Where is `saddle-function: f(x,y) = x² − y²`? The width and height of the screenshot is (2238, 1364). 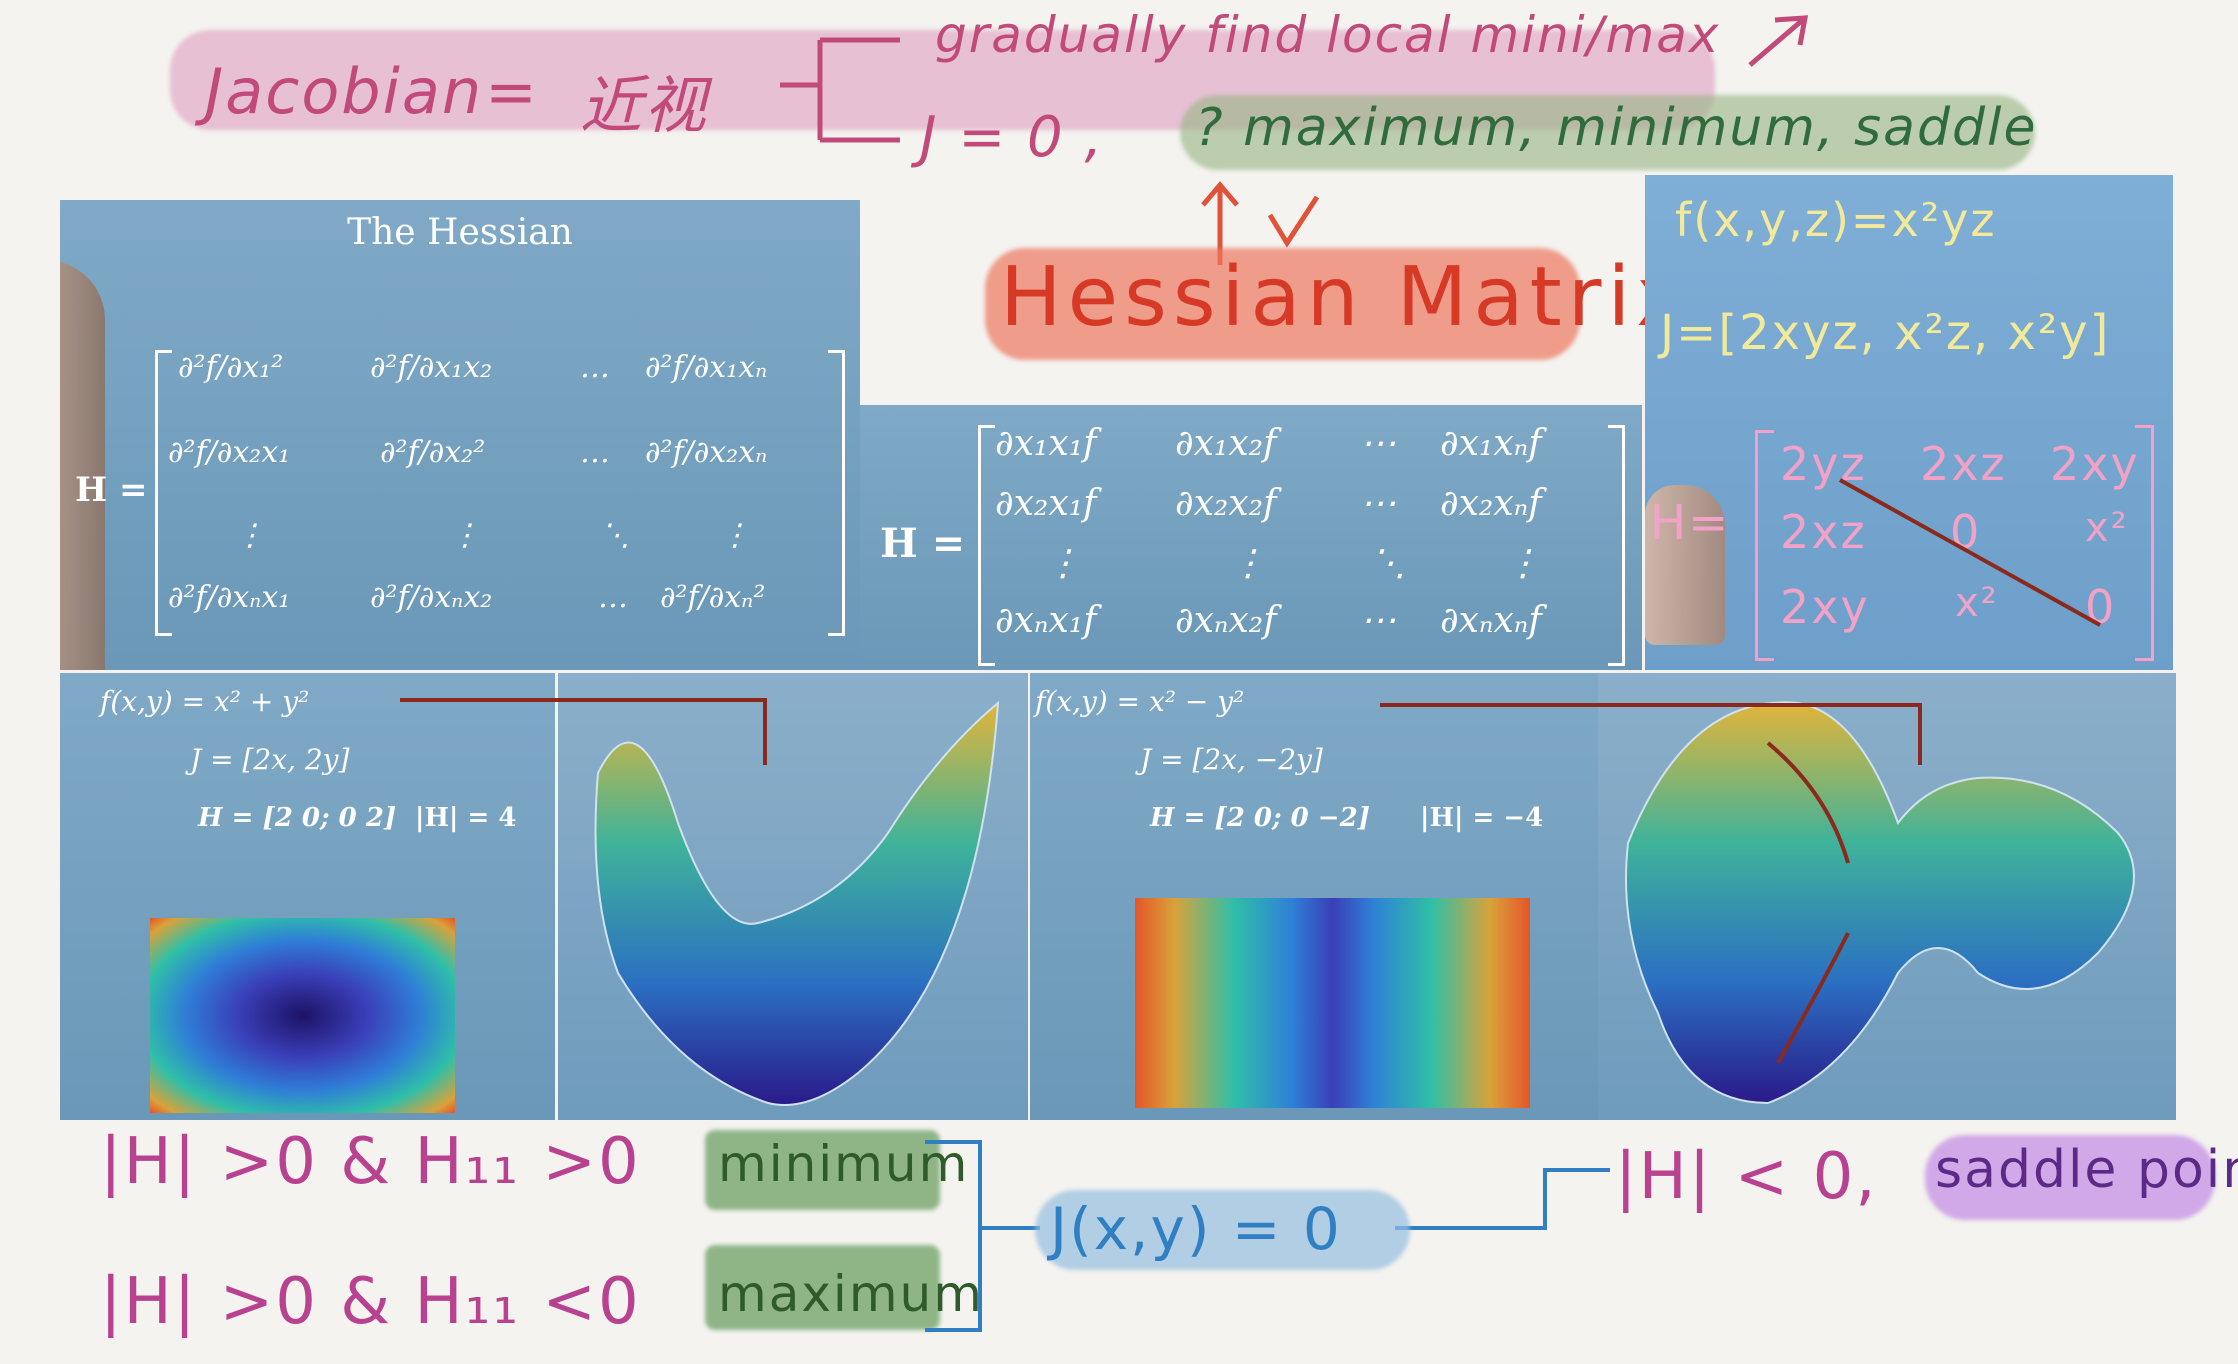 saddle-function: f(x,y) = x² − y² is located at coordinates (1140, 701).